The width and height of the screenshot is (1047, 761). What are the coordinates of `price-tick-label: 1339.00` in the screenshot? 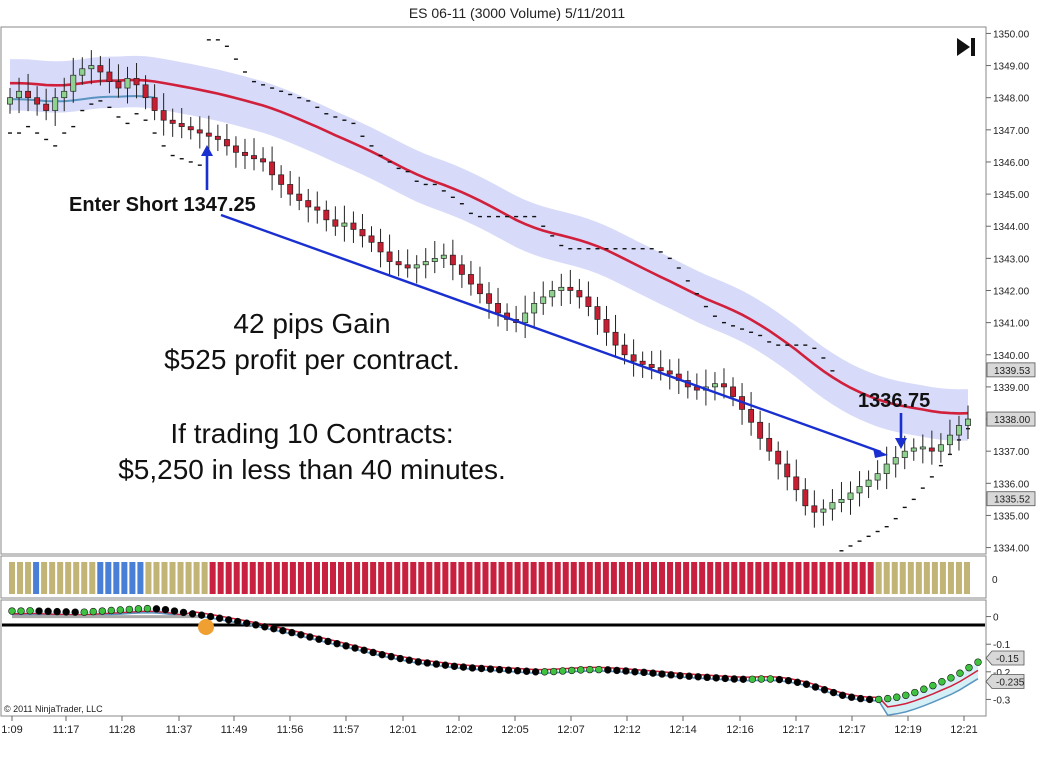 It's located at (1011, 388).